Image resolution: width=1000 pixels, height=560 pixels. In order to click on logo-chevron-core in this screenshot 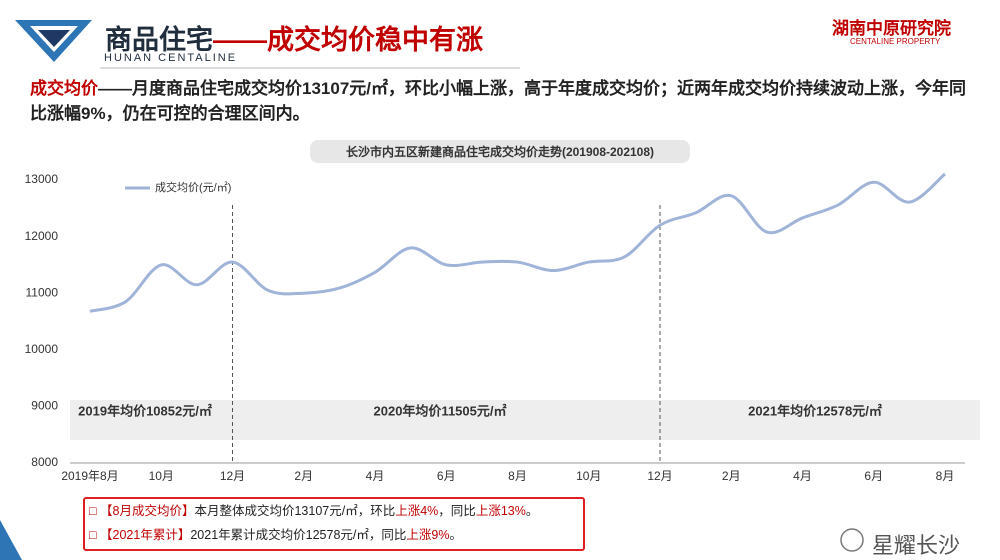, I will do `click(54, 38)`.